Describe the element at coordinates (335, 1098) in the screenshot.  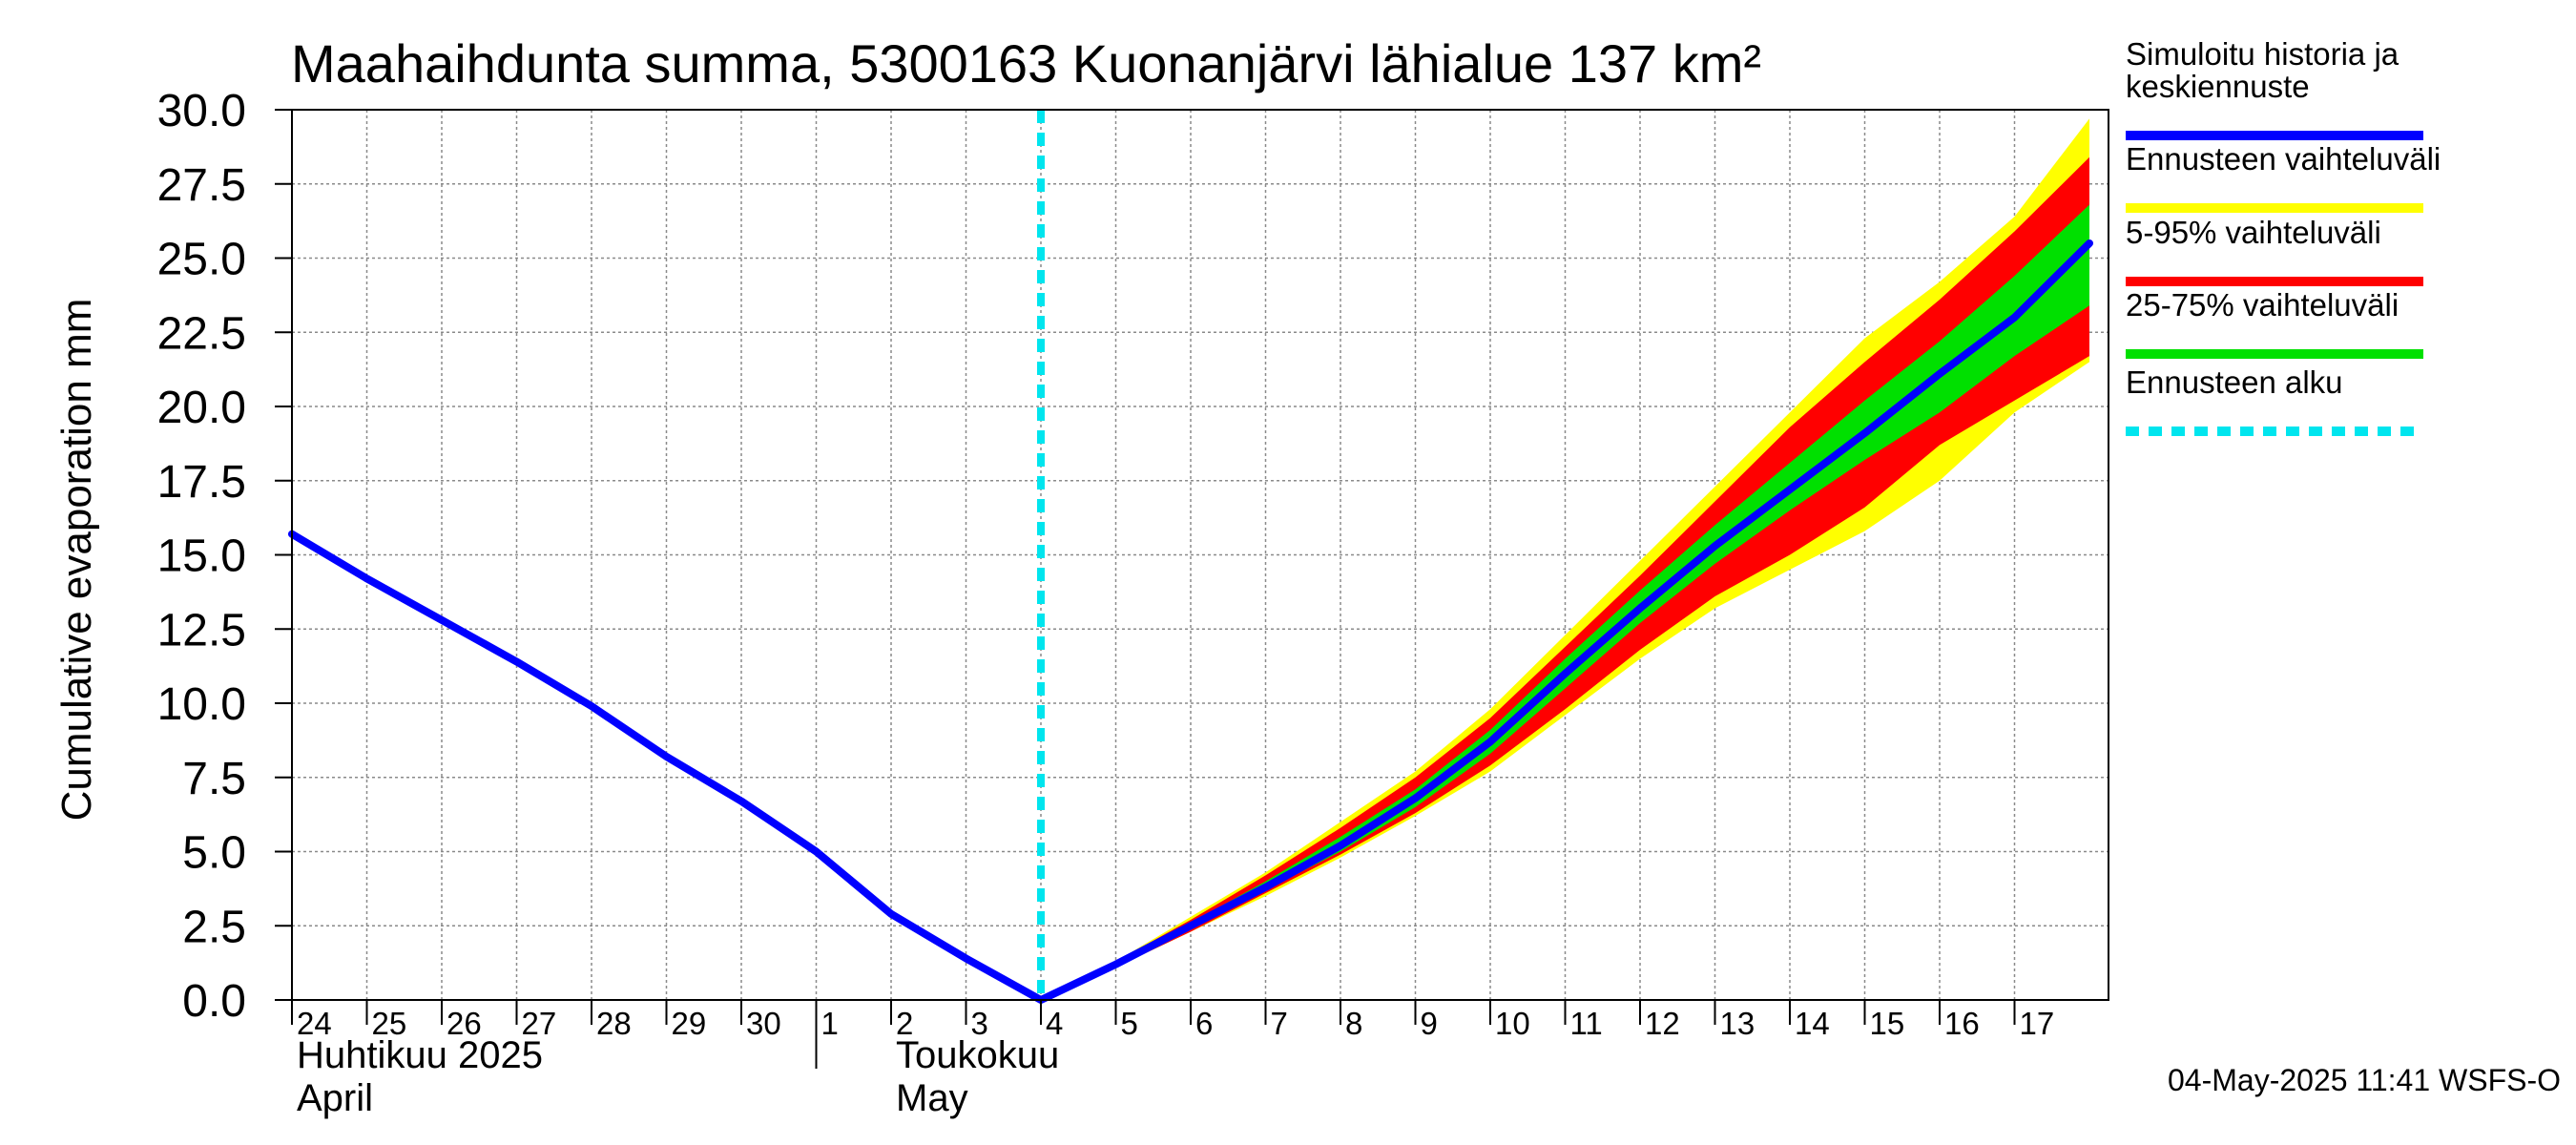
I see `month-label-en: April` at that location.